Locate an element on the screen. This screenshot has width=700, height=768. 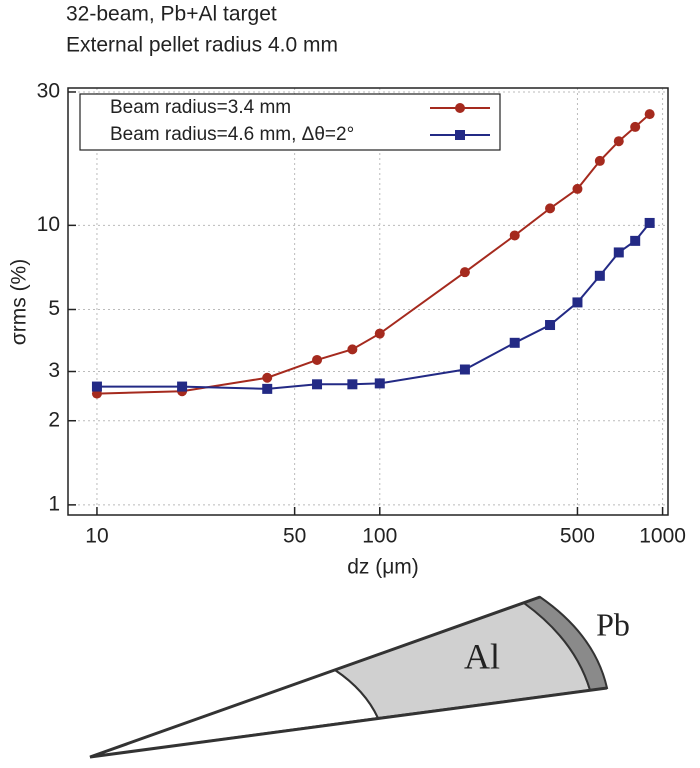
y-tick-label: 5 is located at coordinates (54, 308).